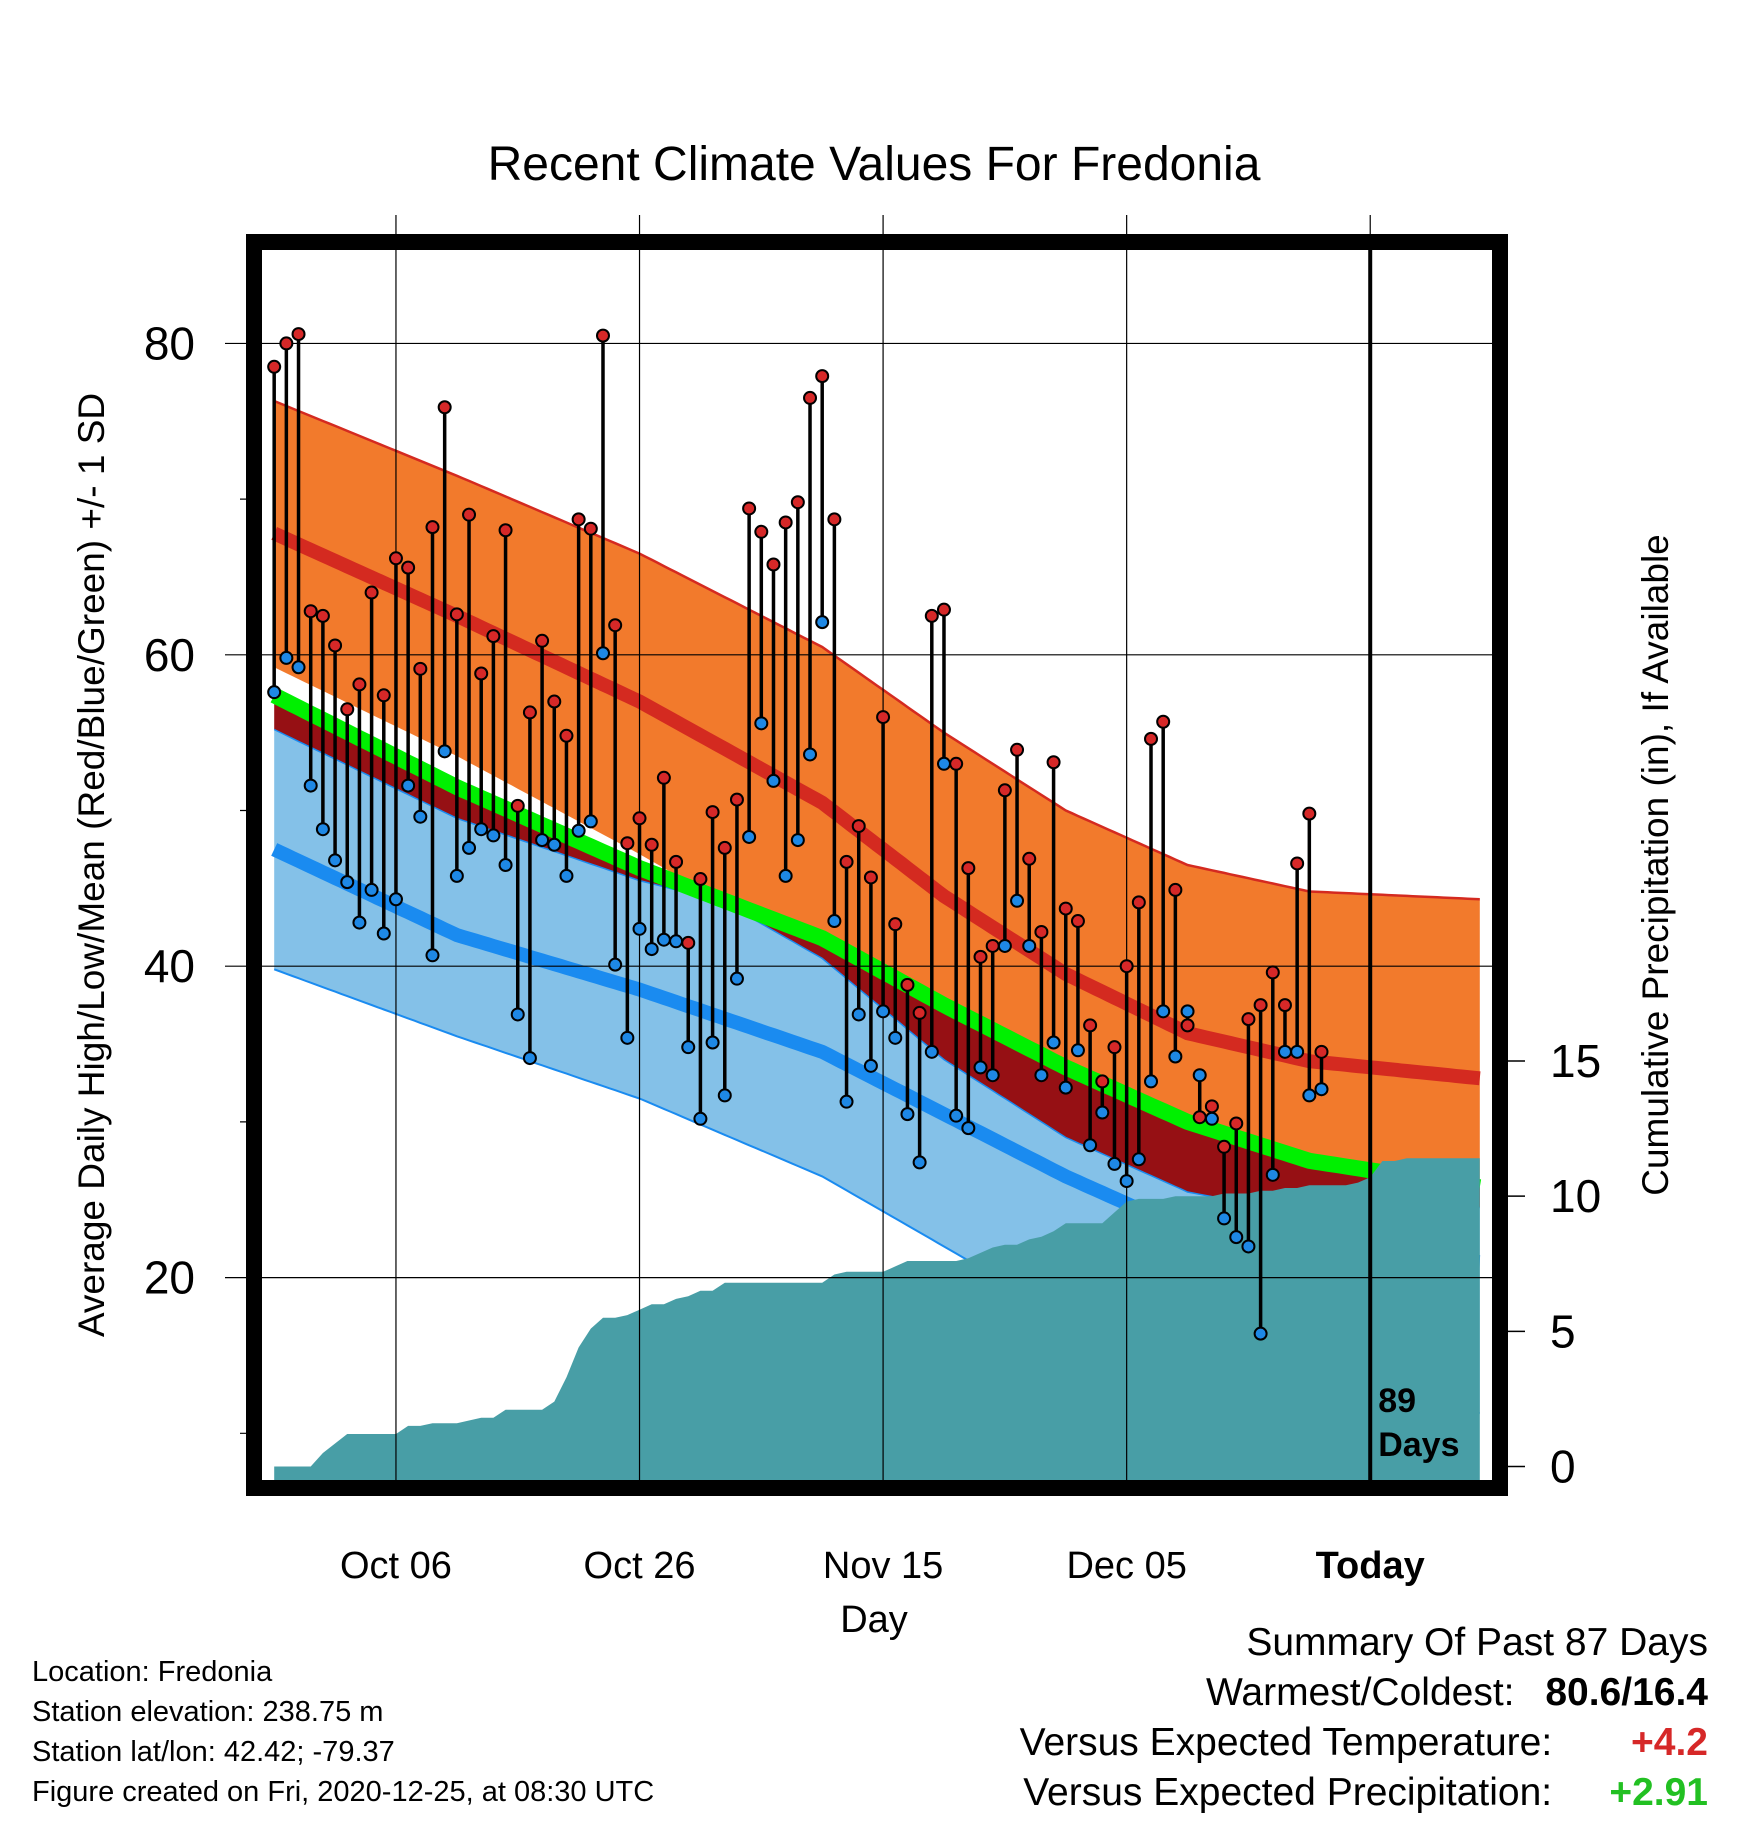  I want to click on x-tick-label: Oct 26, so click(640, 1566).